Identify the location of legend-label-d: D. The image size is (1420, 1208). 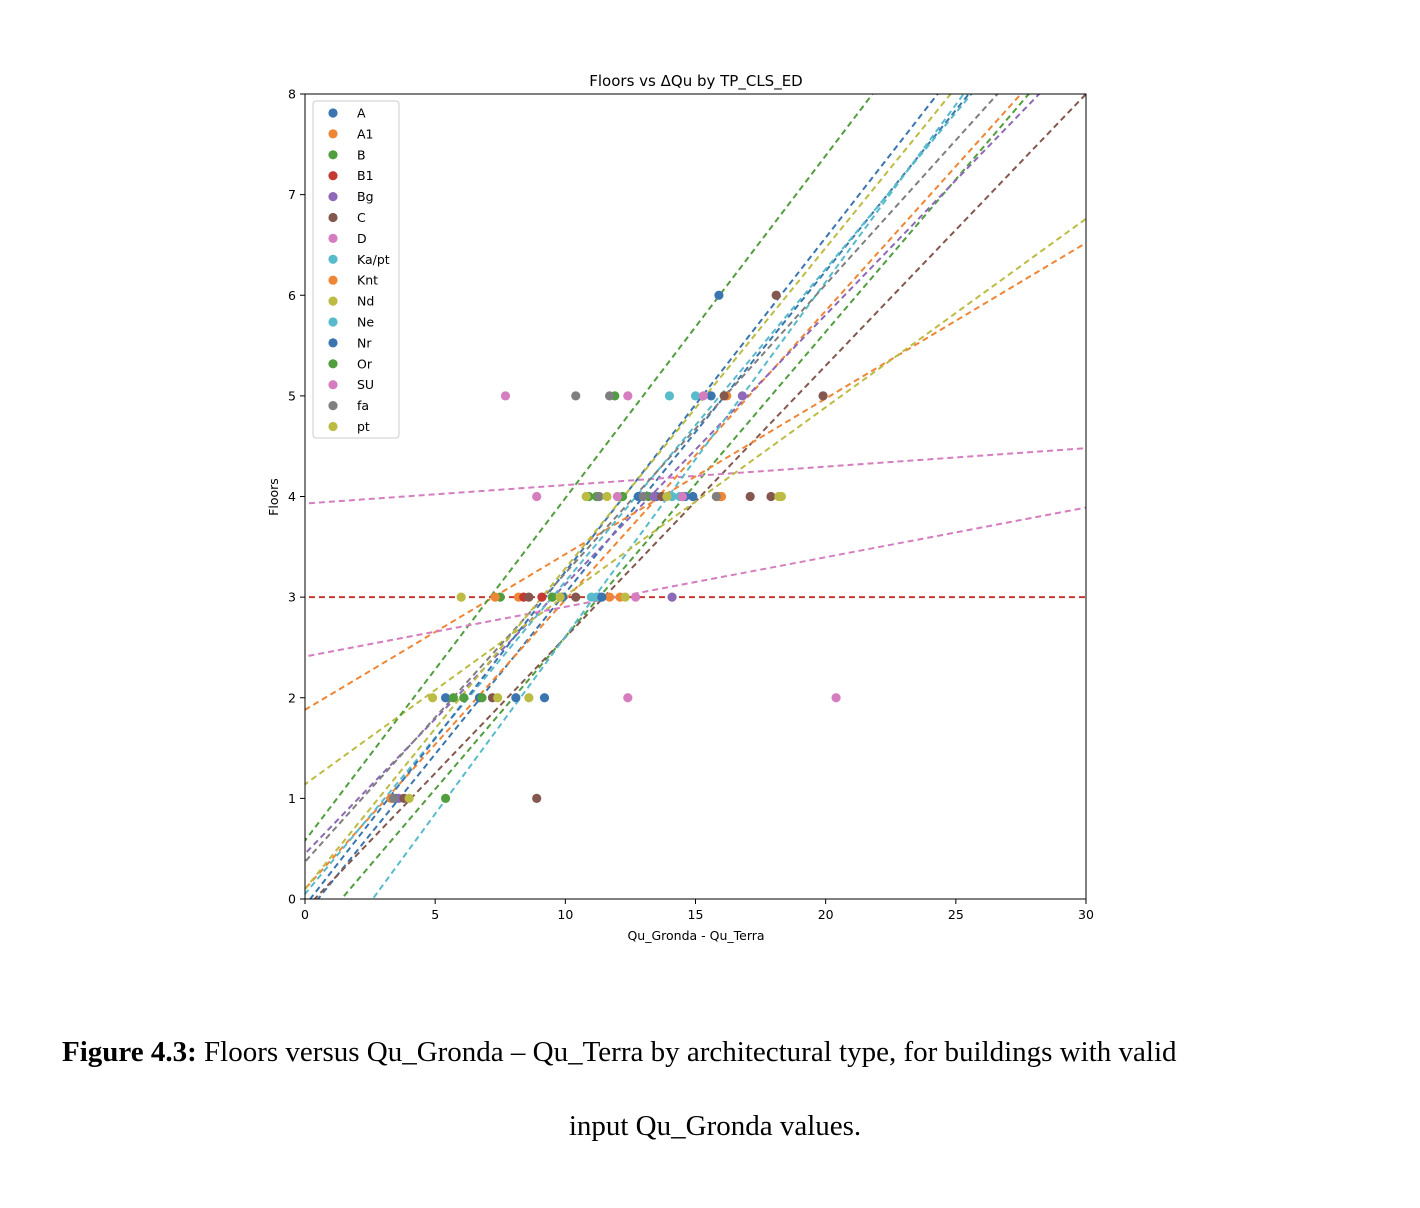
(362, 238).